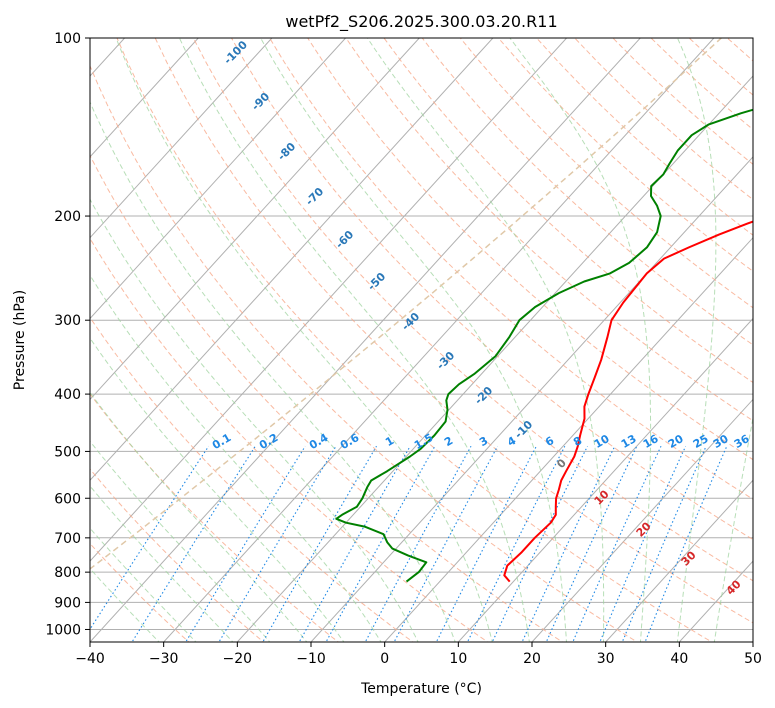 Image resolution: width=775 pixels, height=708 pixels. Describe the element at coordinates (67, 39) in the screenshot. I see `y-tick-label: 100` at that location.